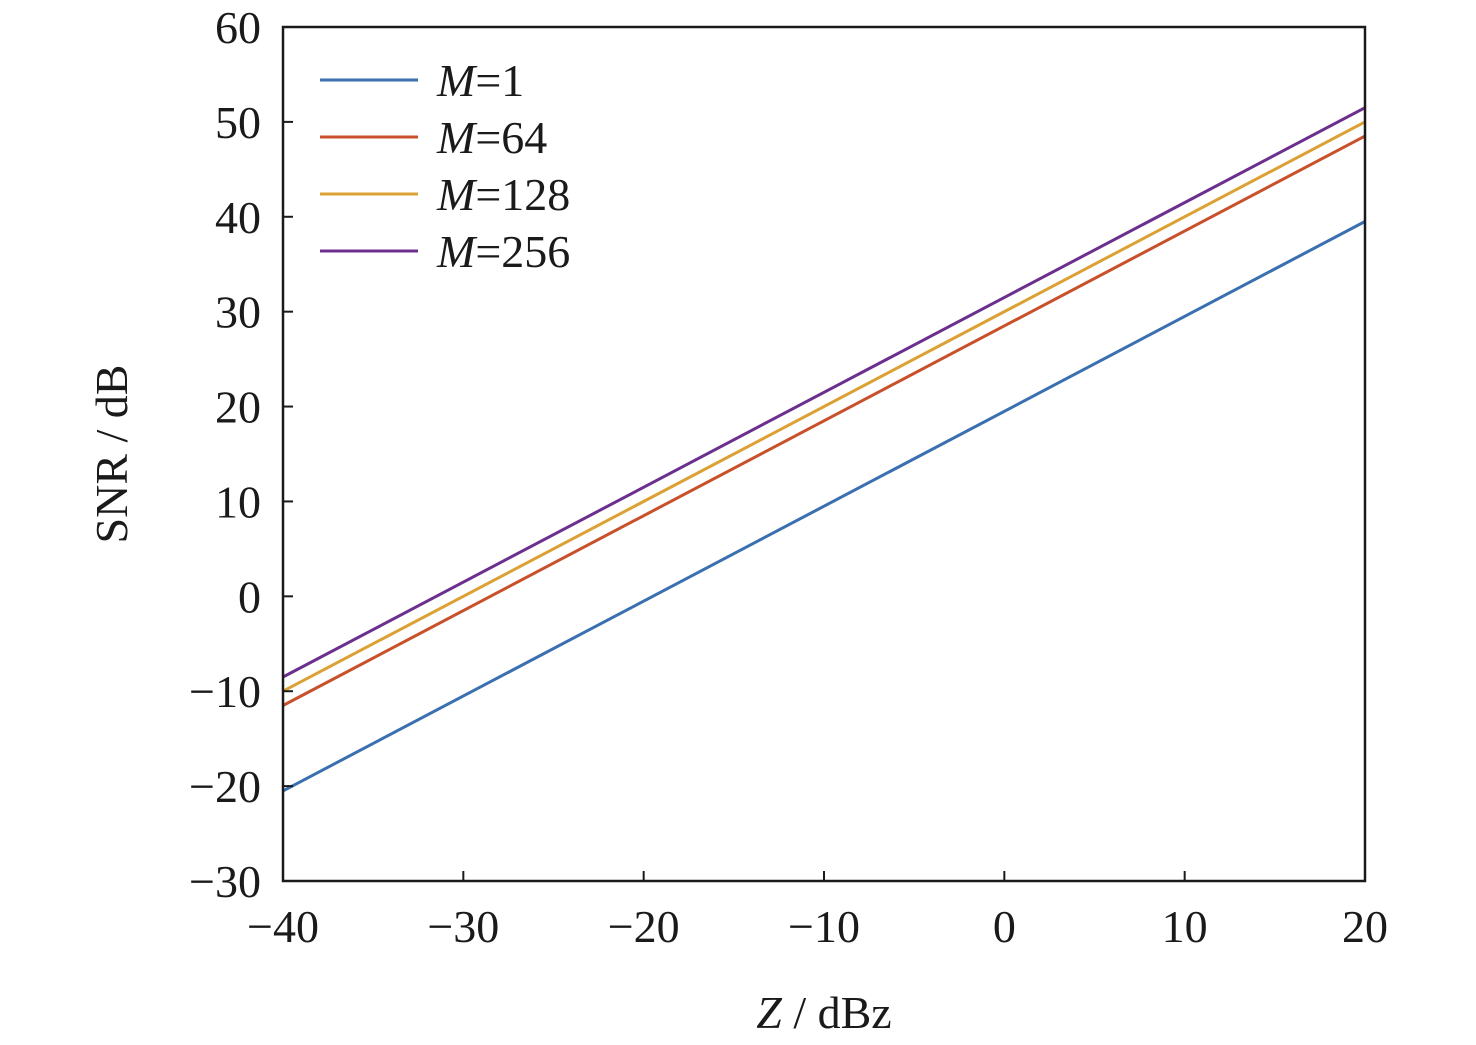 This screenshot has height=1045, width=1476. Describe the element at coordinates (241, 454) in the screenshot. I see `y-axis: −30 −20 −10 0 10 20 30 40 50 60` at that location.